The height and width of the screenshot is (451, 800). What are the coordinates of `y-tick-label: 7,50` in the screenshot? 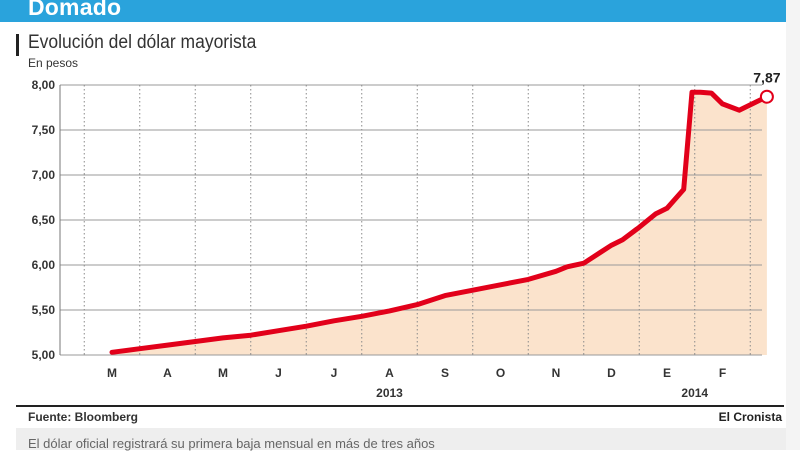 It's located at (44, 130).